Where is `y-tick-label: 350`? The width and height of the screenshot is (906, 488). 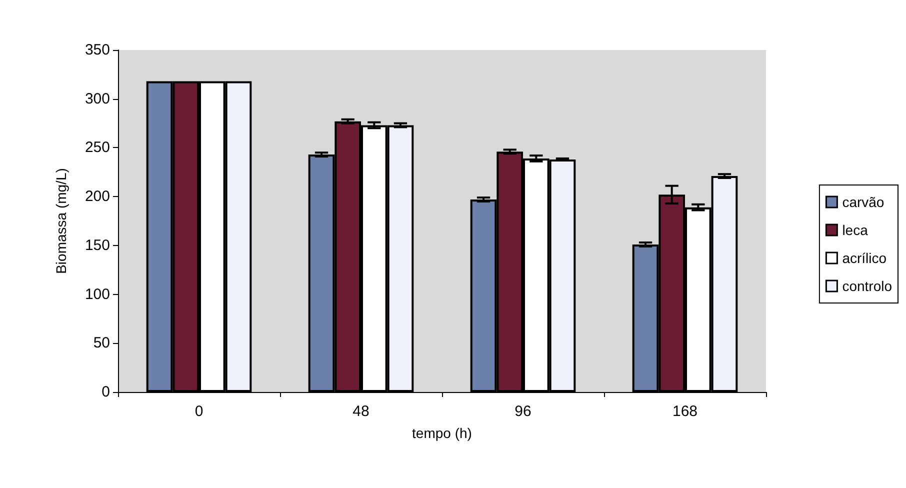 y-tick-label: 350 is located at coordinates (97, 50).